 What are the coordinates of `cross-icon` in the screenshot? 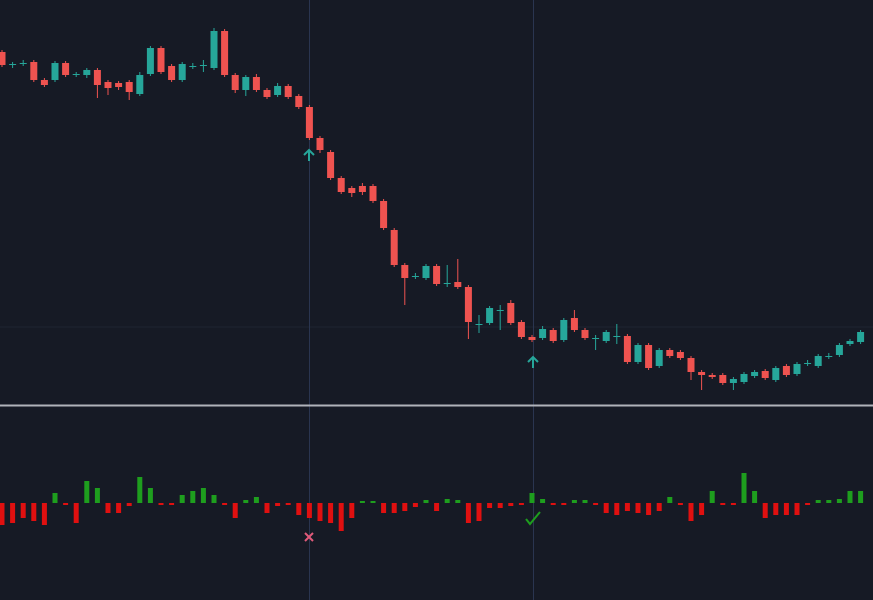 It's located at (309, 537).